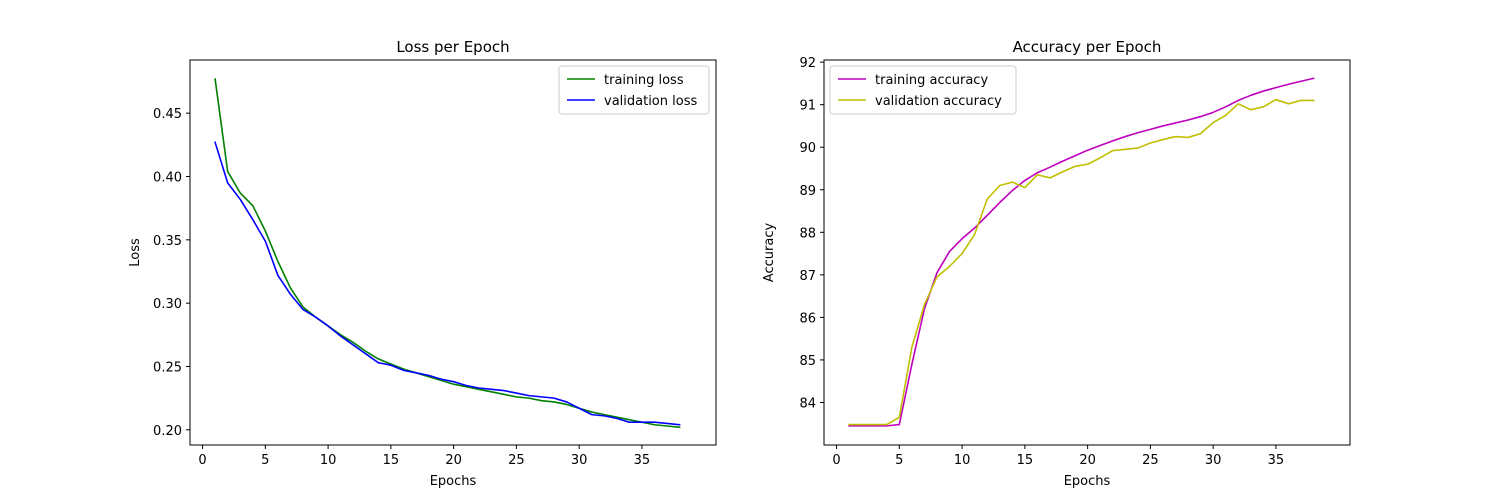 The width and height of the screenshot is (1500, 500). Describe the element at coordinates (265, 460) in the screenshot. I see `loss-x-tick-label: 5` at that location.